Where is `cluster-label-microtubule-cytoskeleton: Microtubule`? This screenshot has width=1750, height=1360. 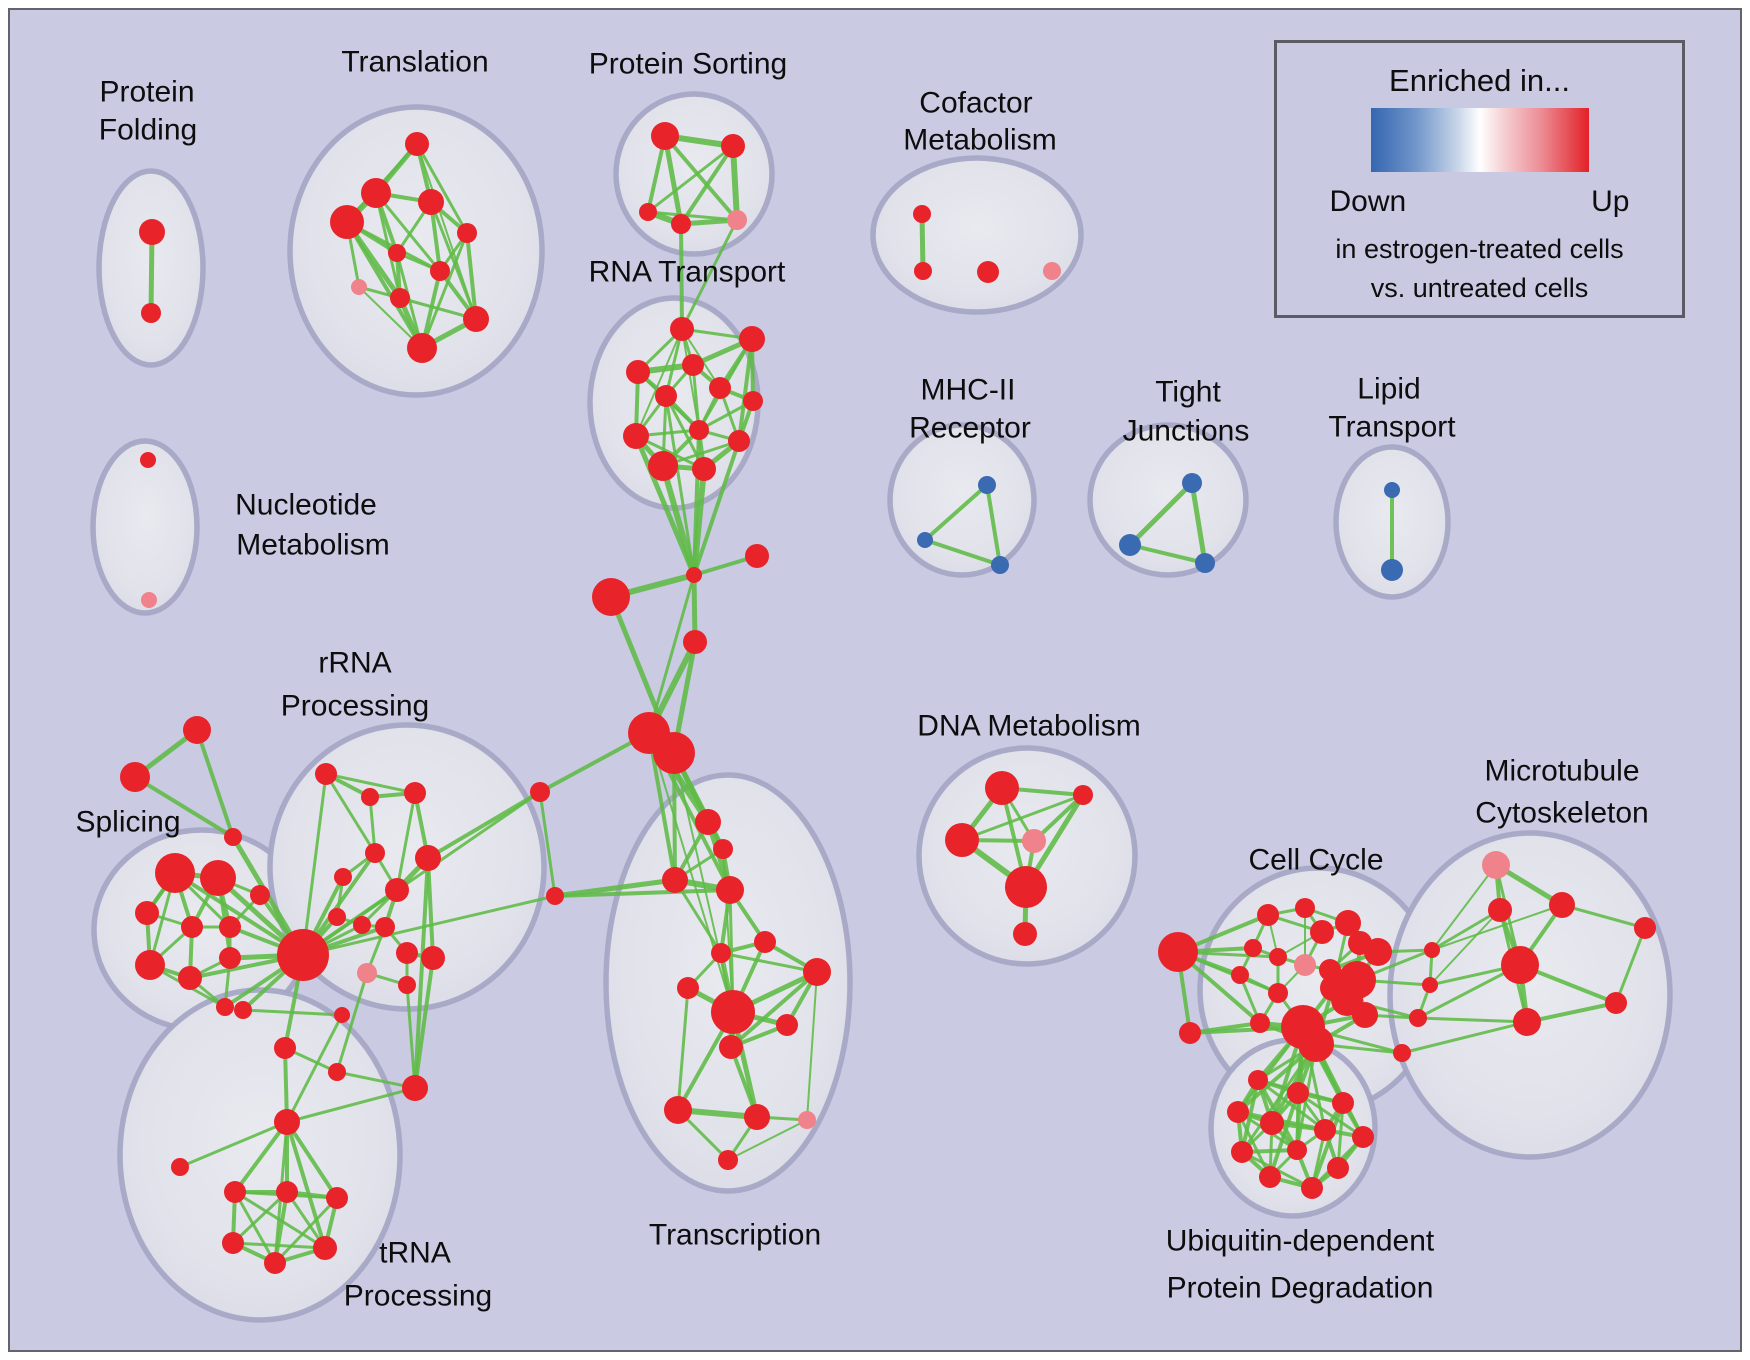
cluster-label-microtubule-cytoskeleton: Microtubule is located at coordinates (1561, 771).